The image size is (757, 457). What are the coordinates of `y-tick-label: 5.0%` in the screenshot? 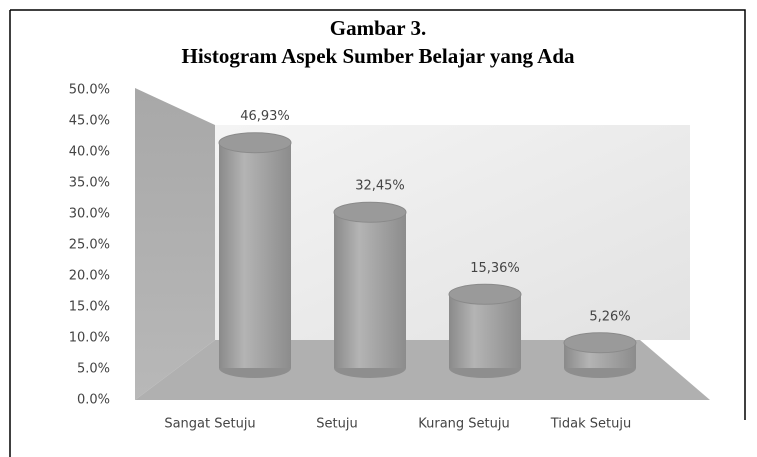 It's located at (93, 369).